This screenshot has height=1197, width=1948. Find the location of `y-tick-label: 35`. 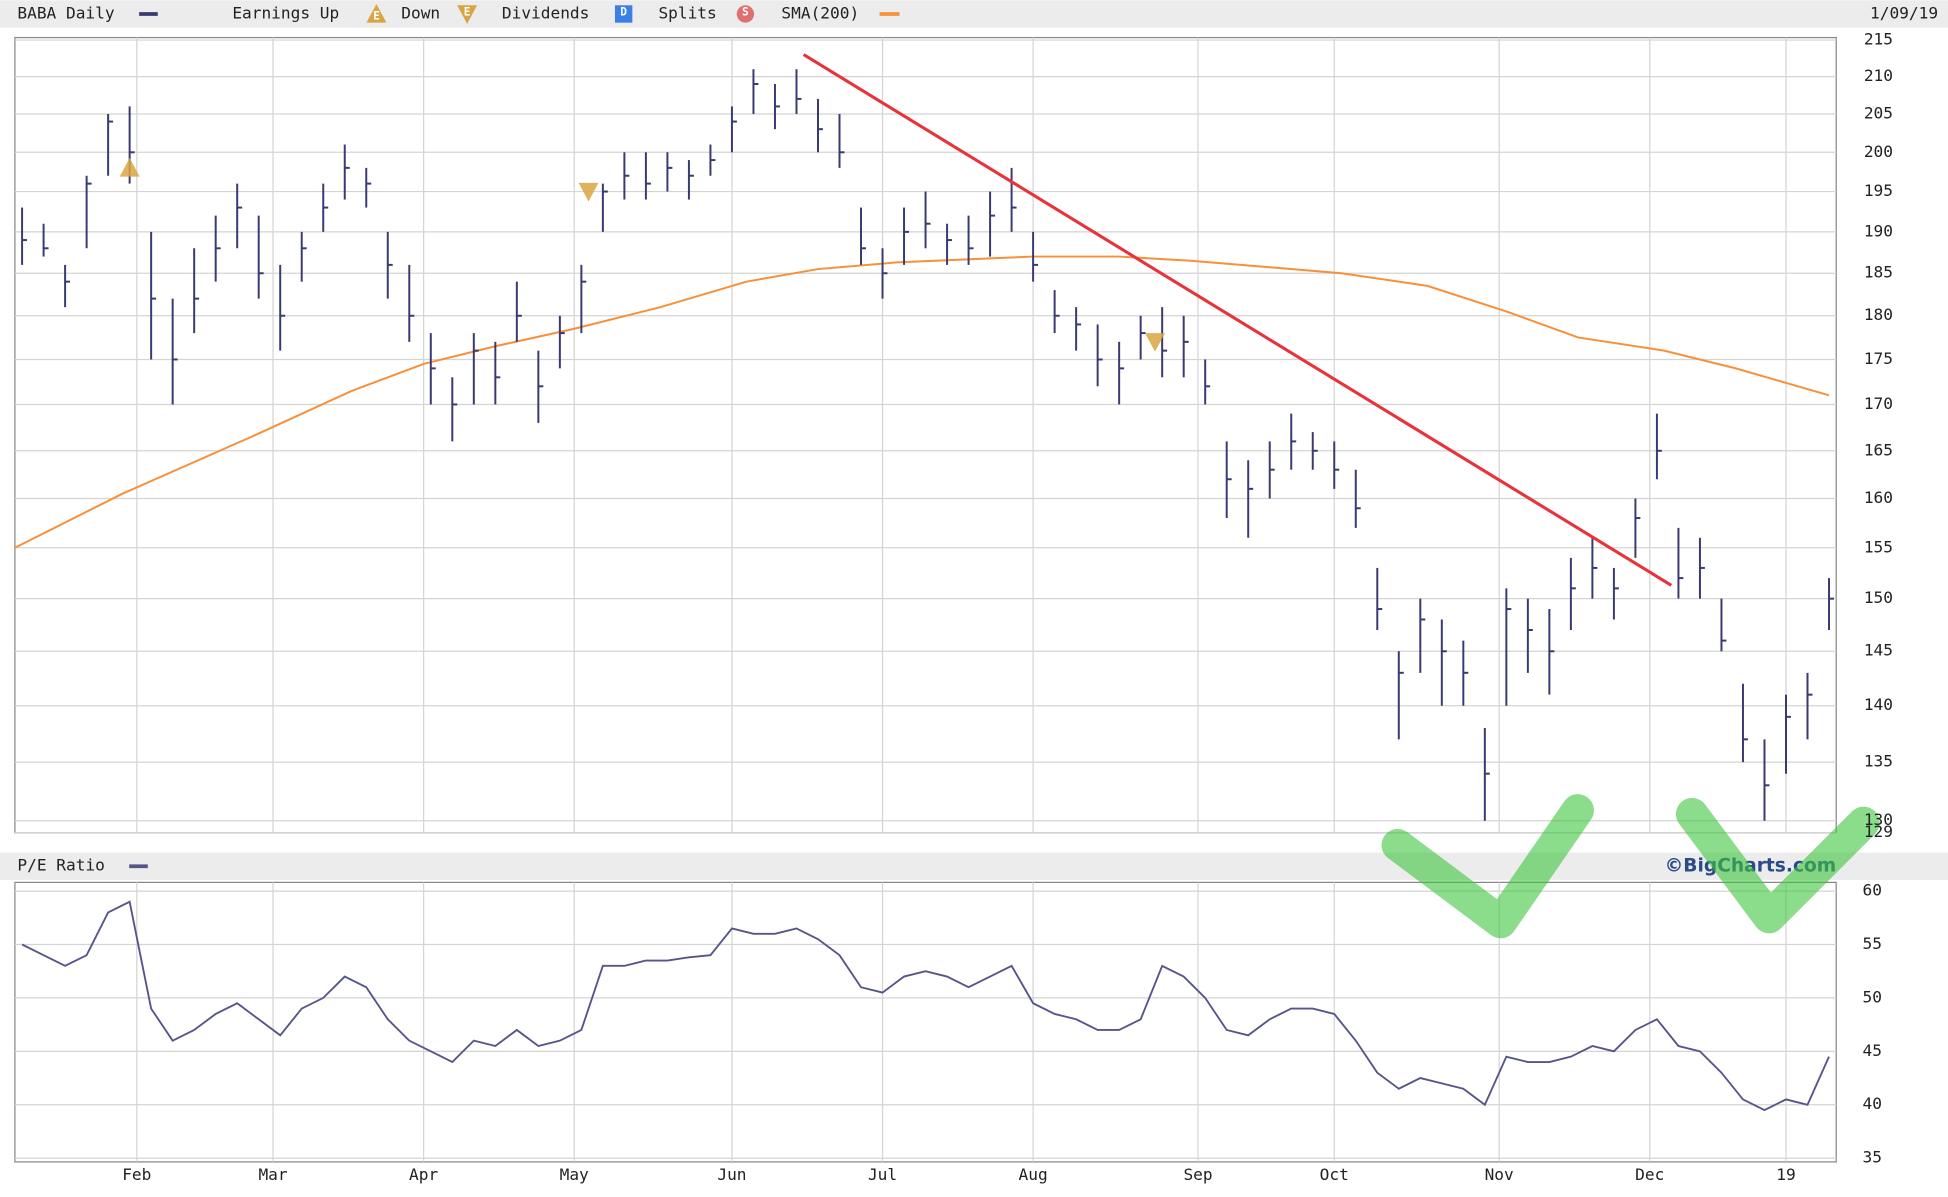

y-tick-label: 35 is located at coordinates (1871, 1157).